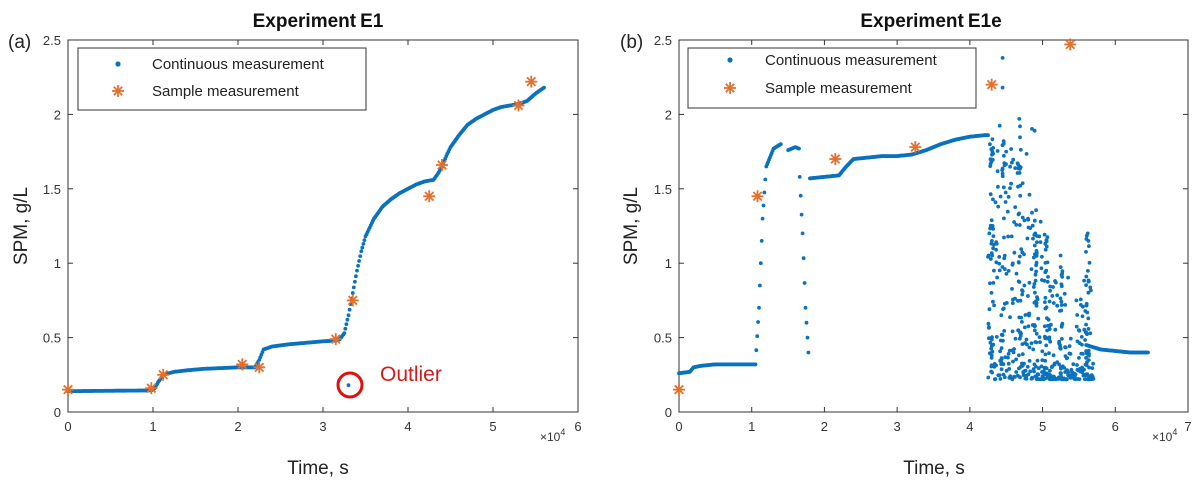  Describe the element at coordinates (1164, 435) in the screenshot. I see `panel-b-x-exponent: ×10⁴` at that location.